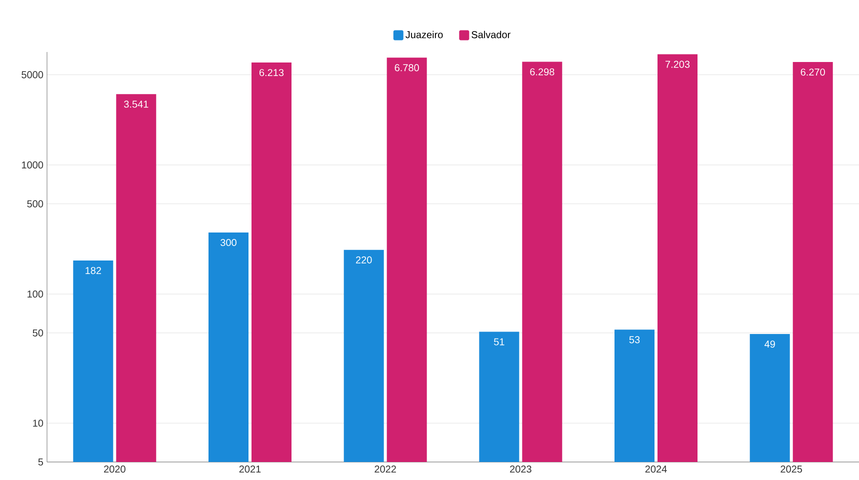  Describe the element at coordinates (678, 64) in the screenshot. I see `data-label: 7.203` at that location.